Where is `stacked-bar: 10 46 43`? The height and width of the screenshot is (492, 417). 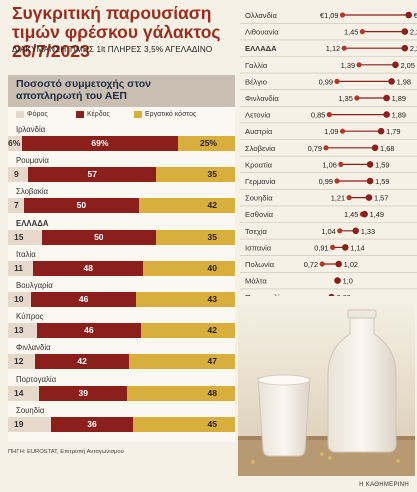 stacked-bar: 10 46 43 is located at coordinates (121, 299).